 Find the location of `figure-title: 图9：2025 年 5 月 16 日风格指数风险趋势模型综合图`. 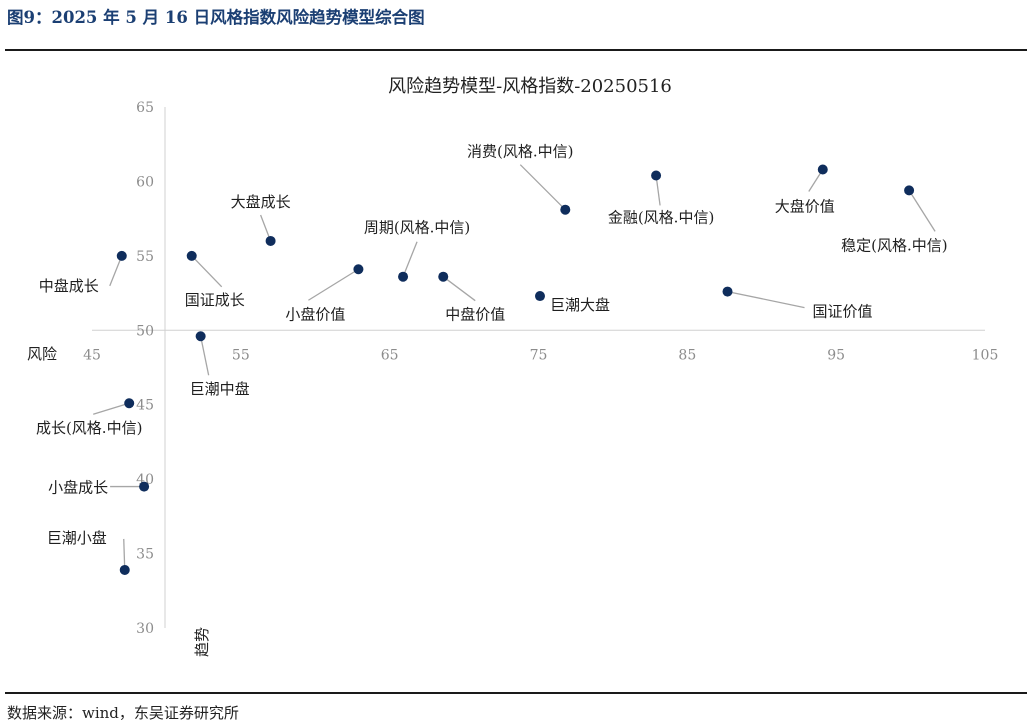

figure-title: 图9：2025 年 5 月 16 日风格指数风险趋势模型综合图 is located at coordinates (216, 17).